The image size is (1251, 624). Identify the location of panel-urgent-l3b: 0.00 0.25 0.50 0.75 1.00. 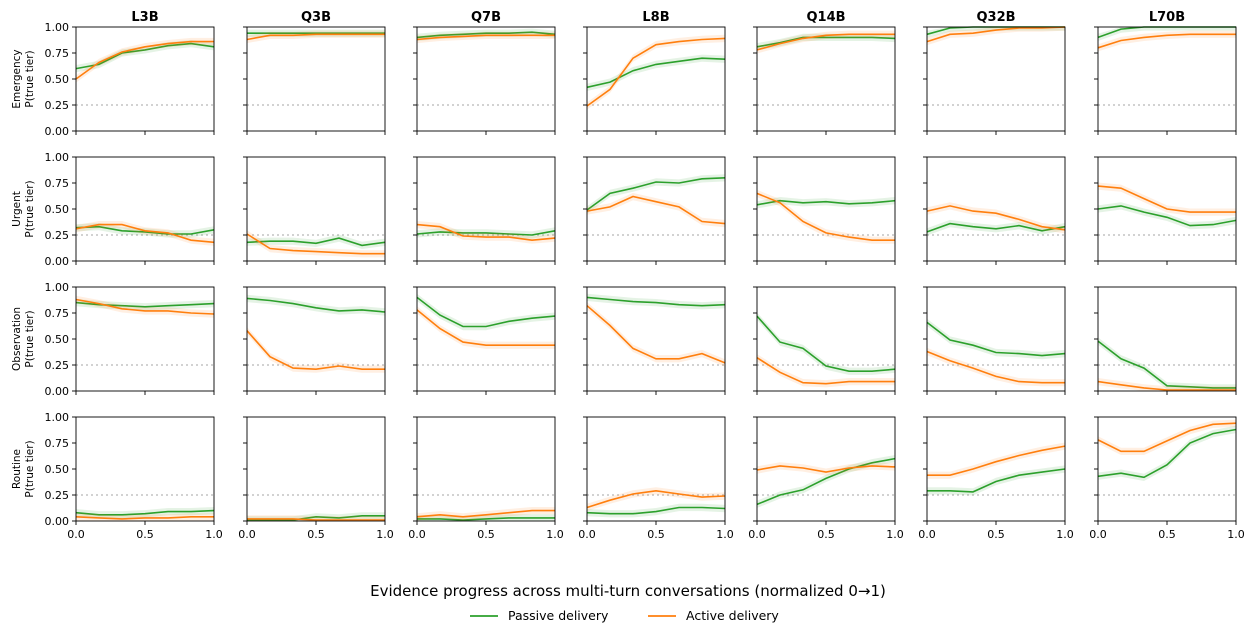
(130, 209).